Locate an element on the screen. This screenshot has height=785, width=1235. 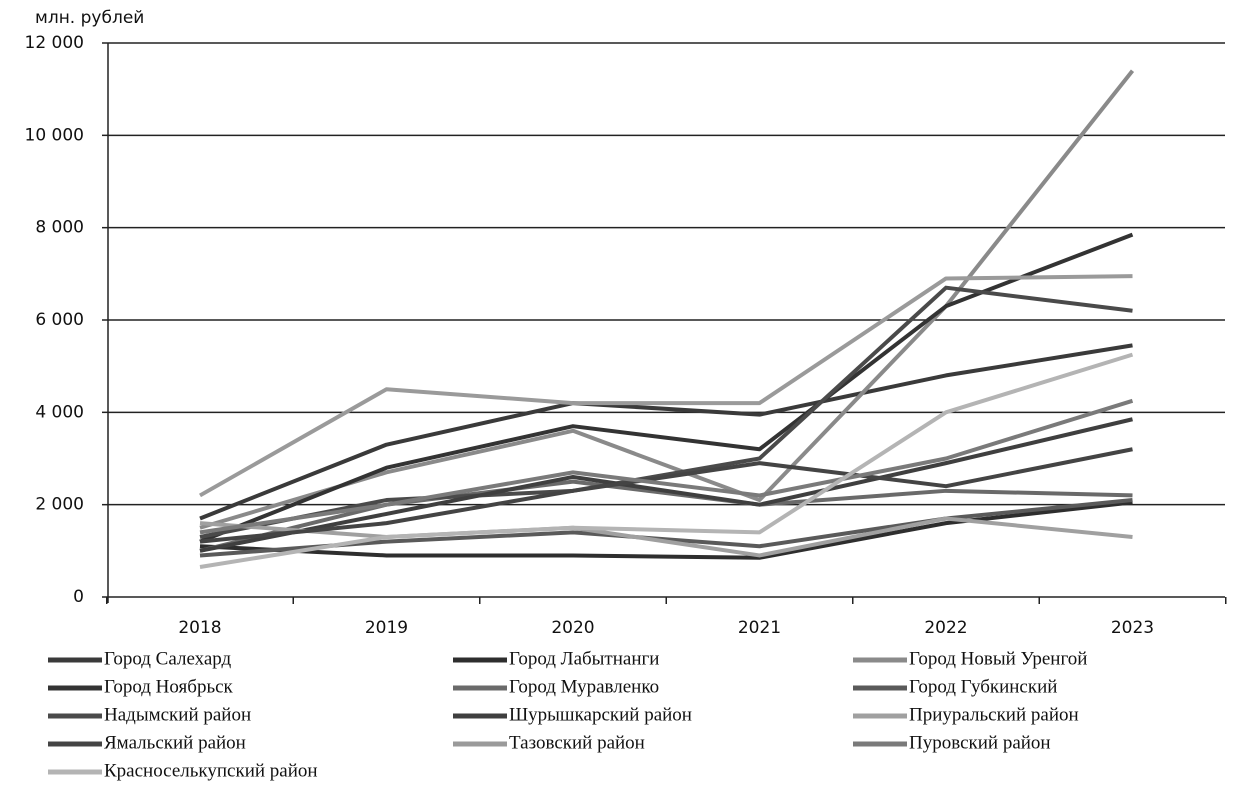
y-tick-label: 2 000 is located at coordinates (59, 505).